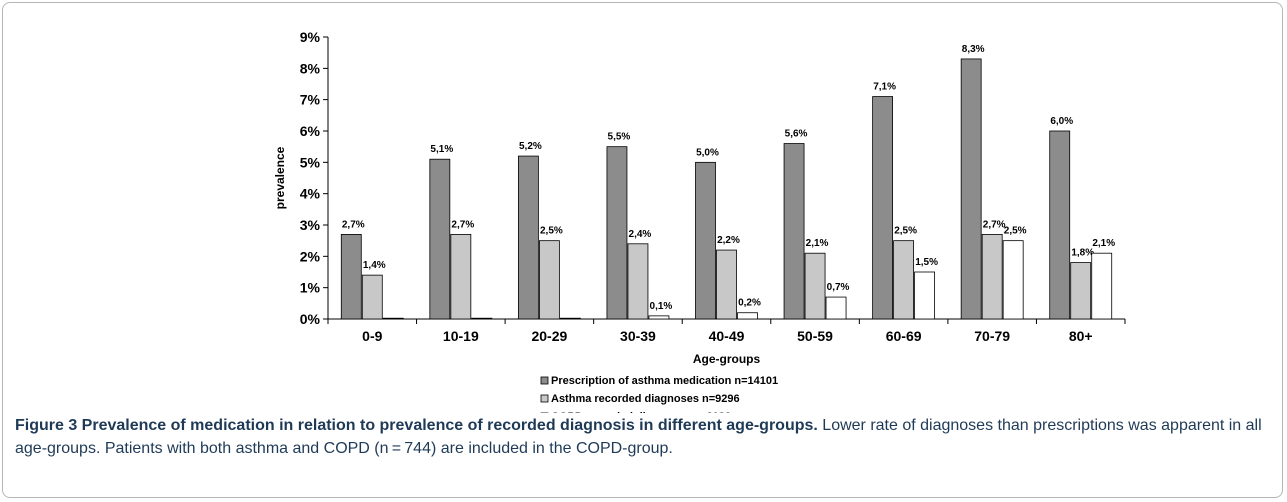 The height and width of the screenshot is (502, 1287). What do you see at coordinates (1081, 336) in the screenshot?
I see `x-tick-label: 80+` at bounding box center [1081, 336].